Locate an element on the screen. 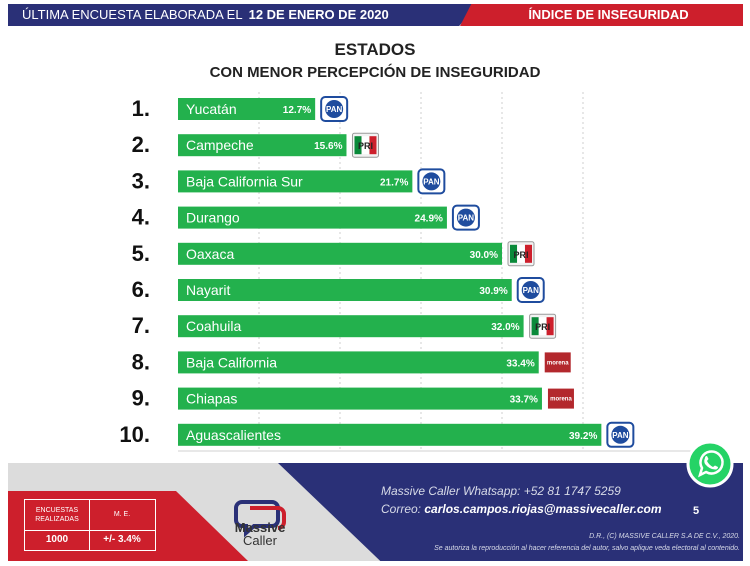 This screenshot has height=566, width=750. brand-name: Massive Caller is located at coordinates (260, 534).